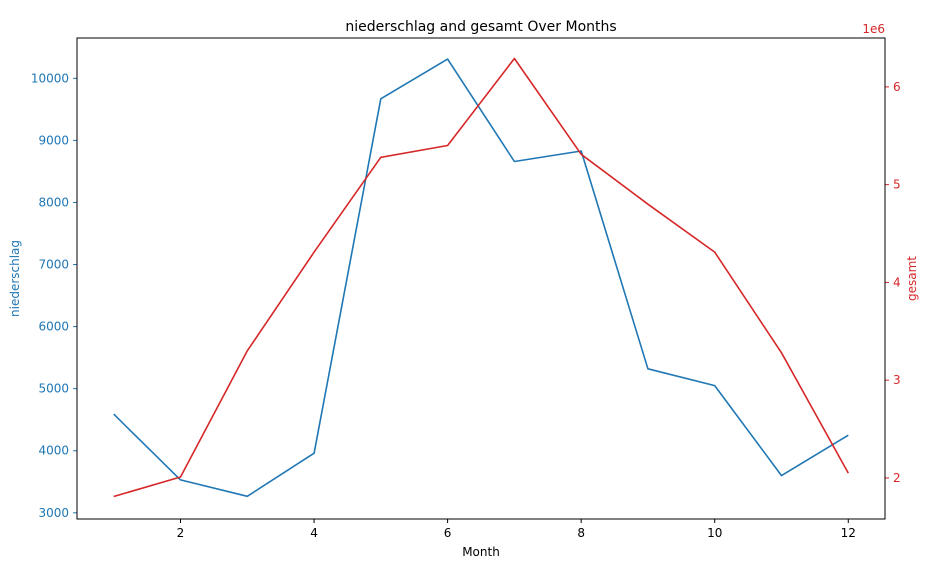 Image resolution: width=932 pixels, height=574 pixels. What do you see at coordinates (516, 529) in the screenshot?
I see `x-axis-ticks: 2 4 6 8 10 12` at bounding box center [516, 529].